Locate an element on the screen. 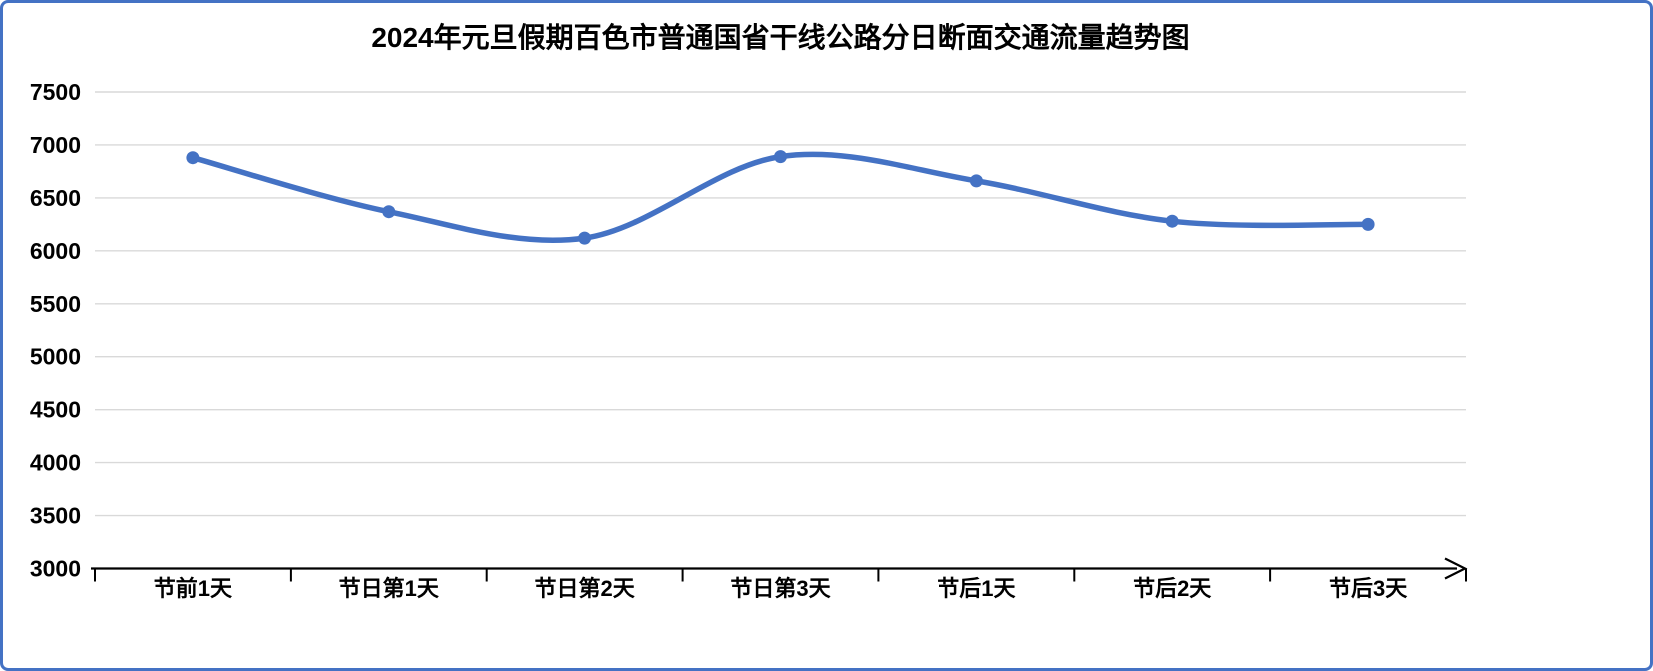 This screenshot has height=671, width=1653. x-tick-label: 节日第1天 is located at coordinates (389, 588).